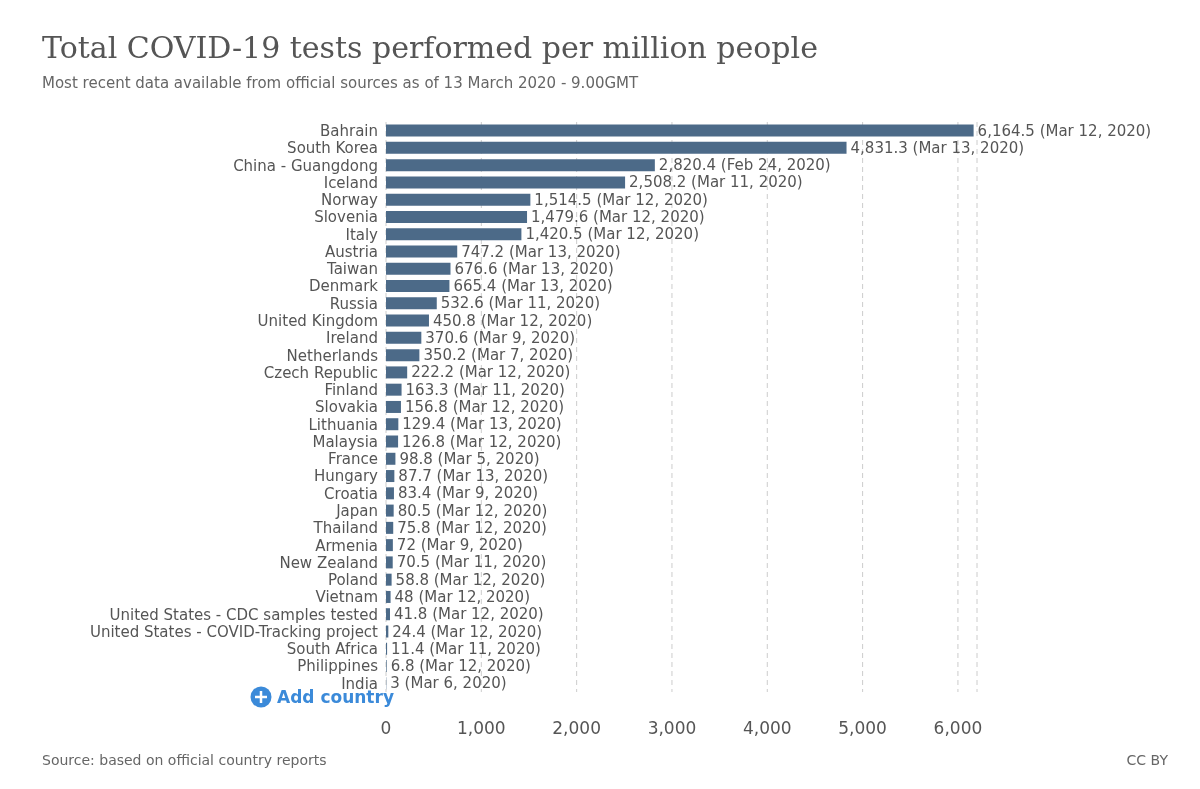 This screenshot has height=789, width=1200. I want to click on y-tick-label: Taiwan, so click(351, 269).